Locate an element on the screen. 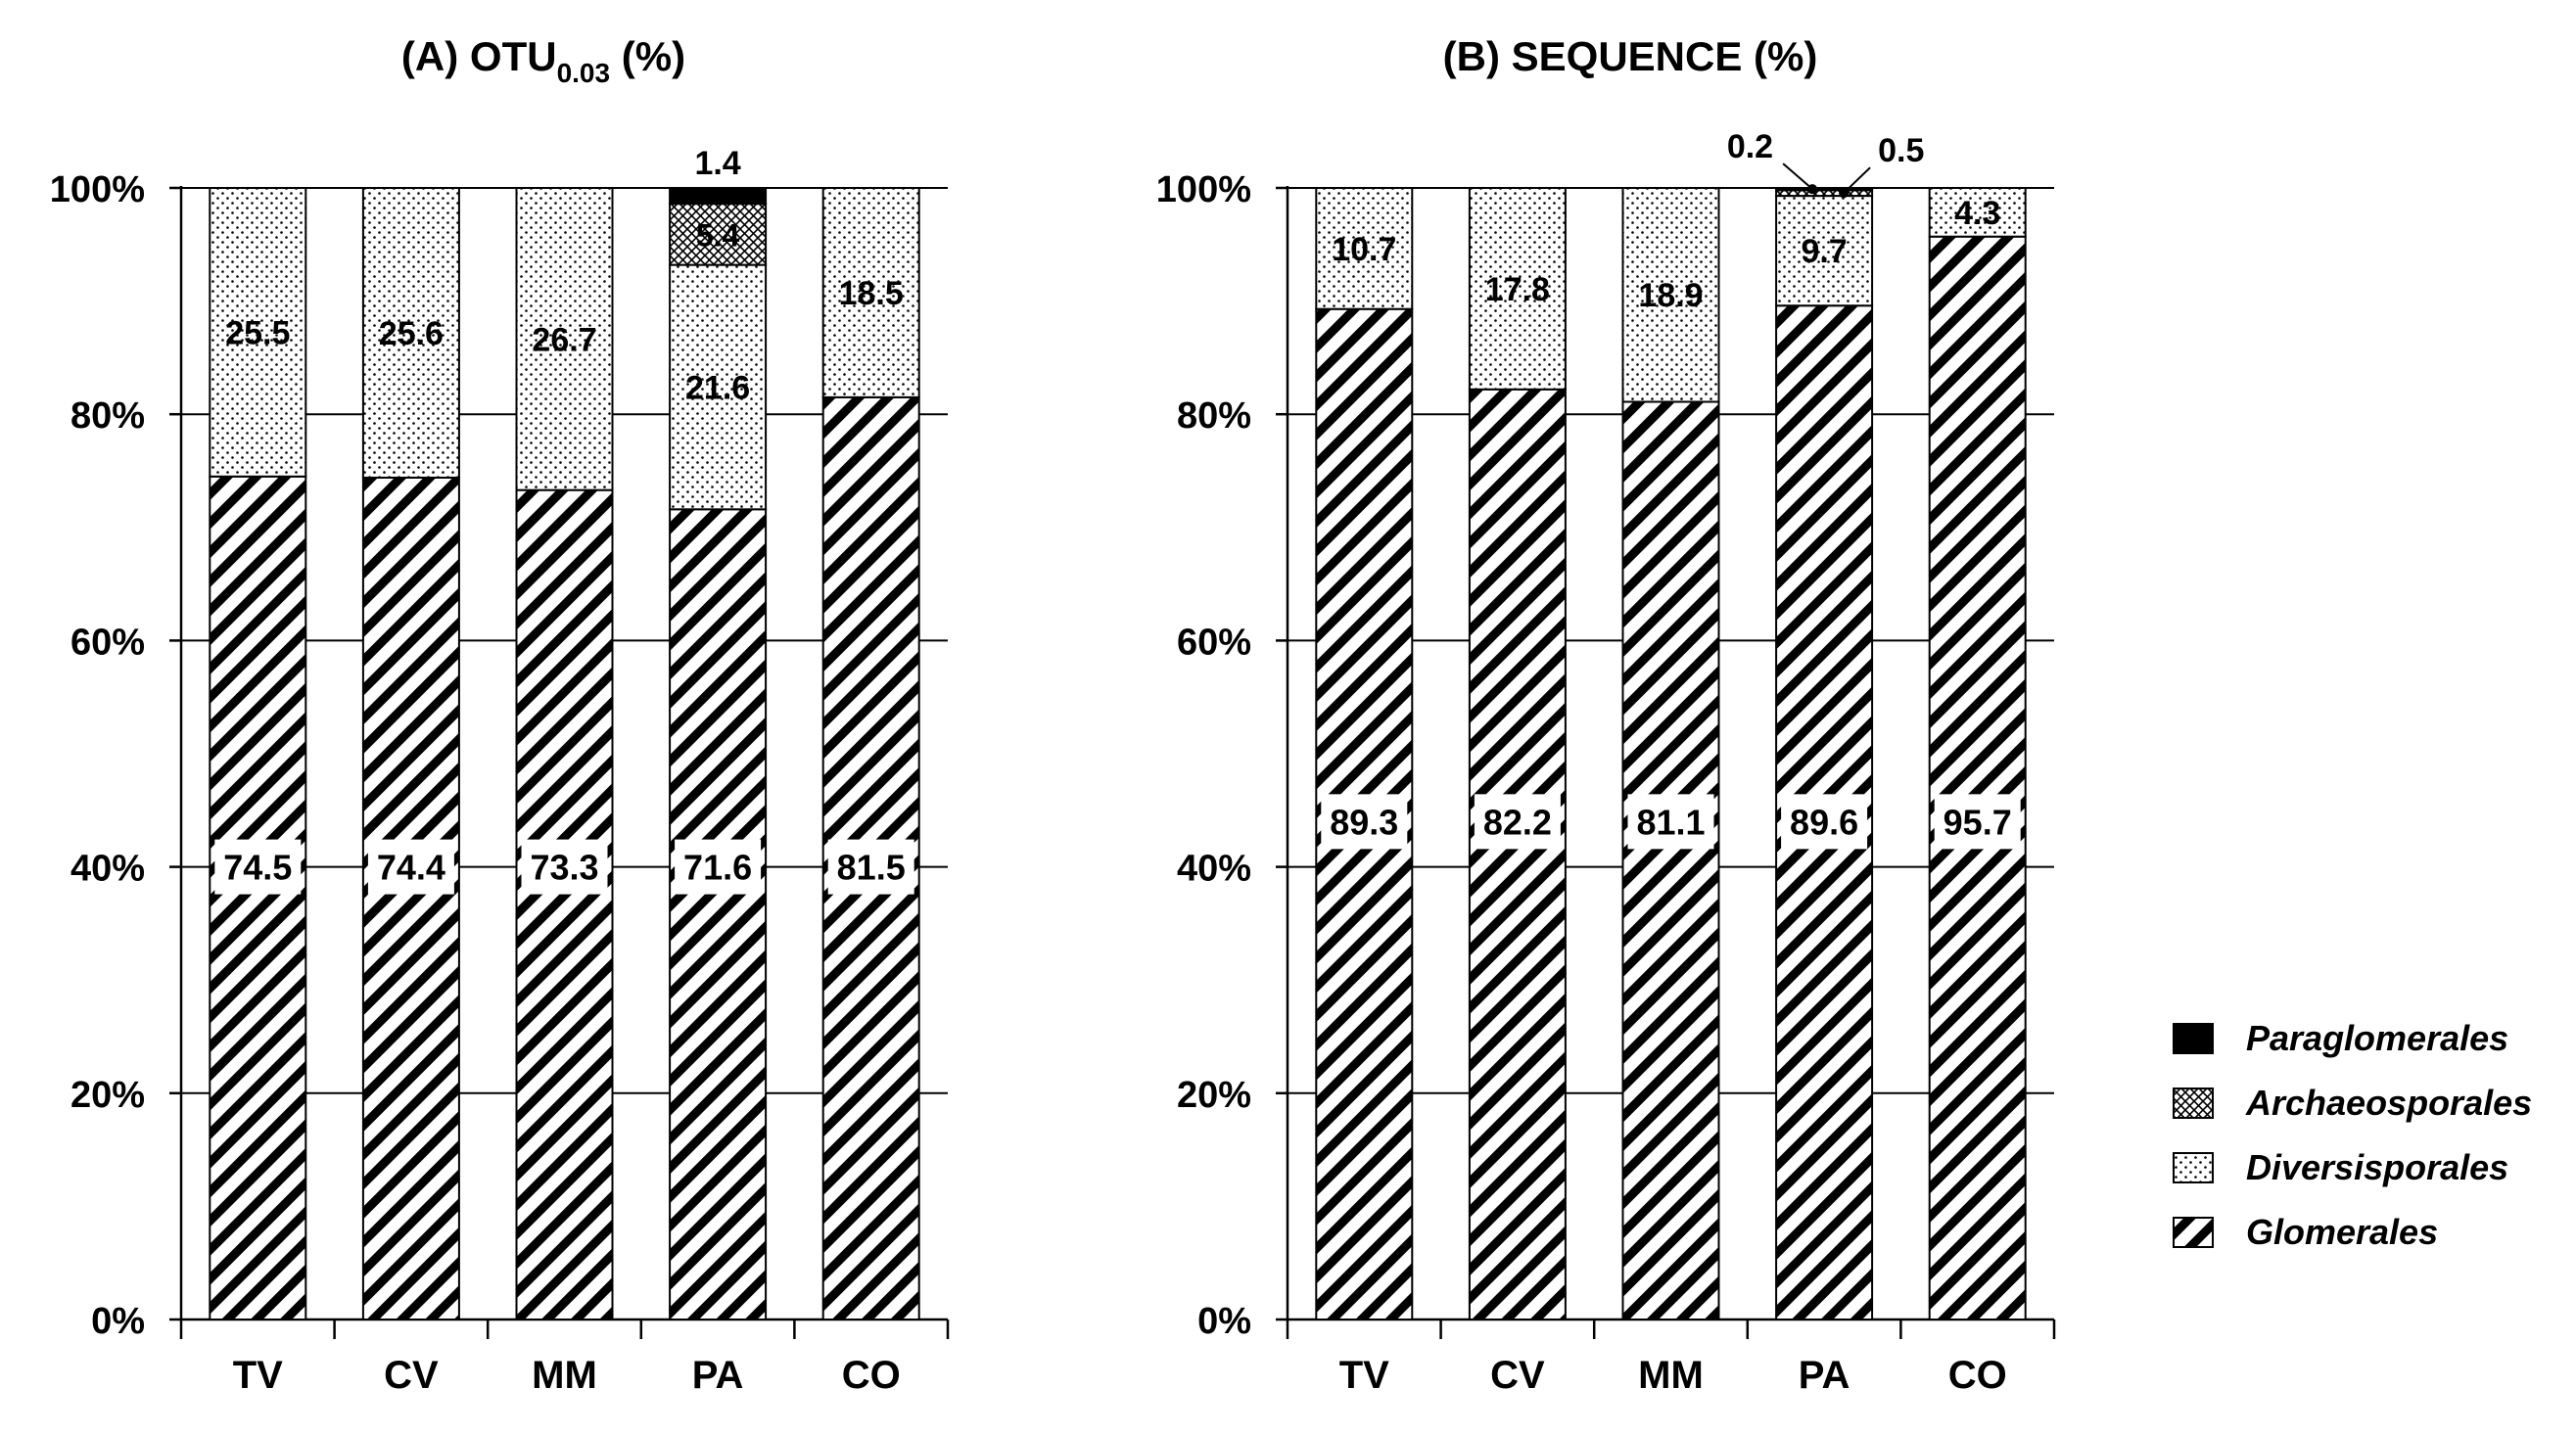  data-label-diversisporales: 17.8 is located at coordinates (1518, 289).